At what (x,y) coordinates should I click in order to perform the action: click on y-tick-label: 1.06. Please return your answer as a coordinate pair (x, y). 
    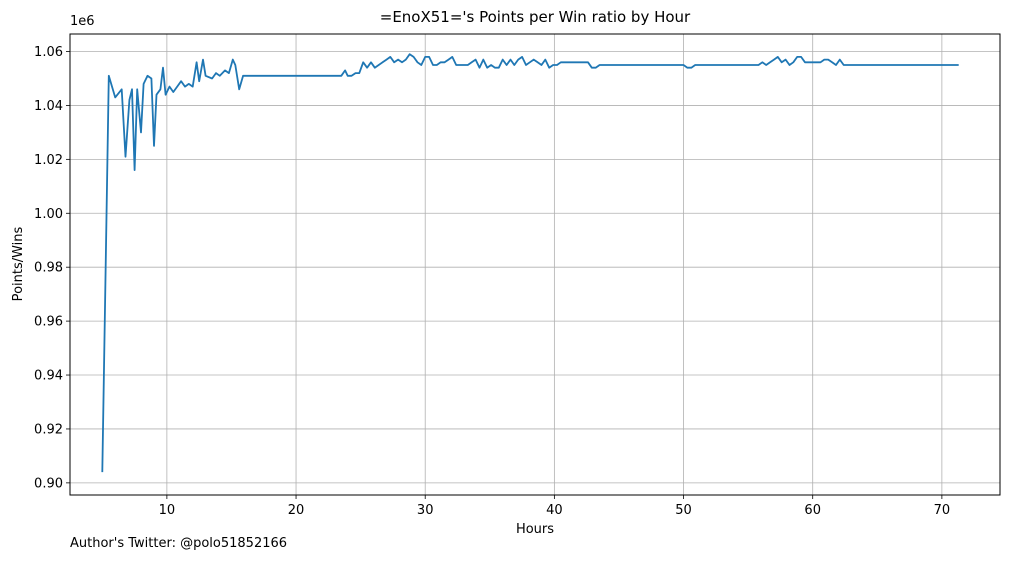
    Looking at the image, I should click on (48, 52).